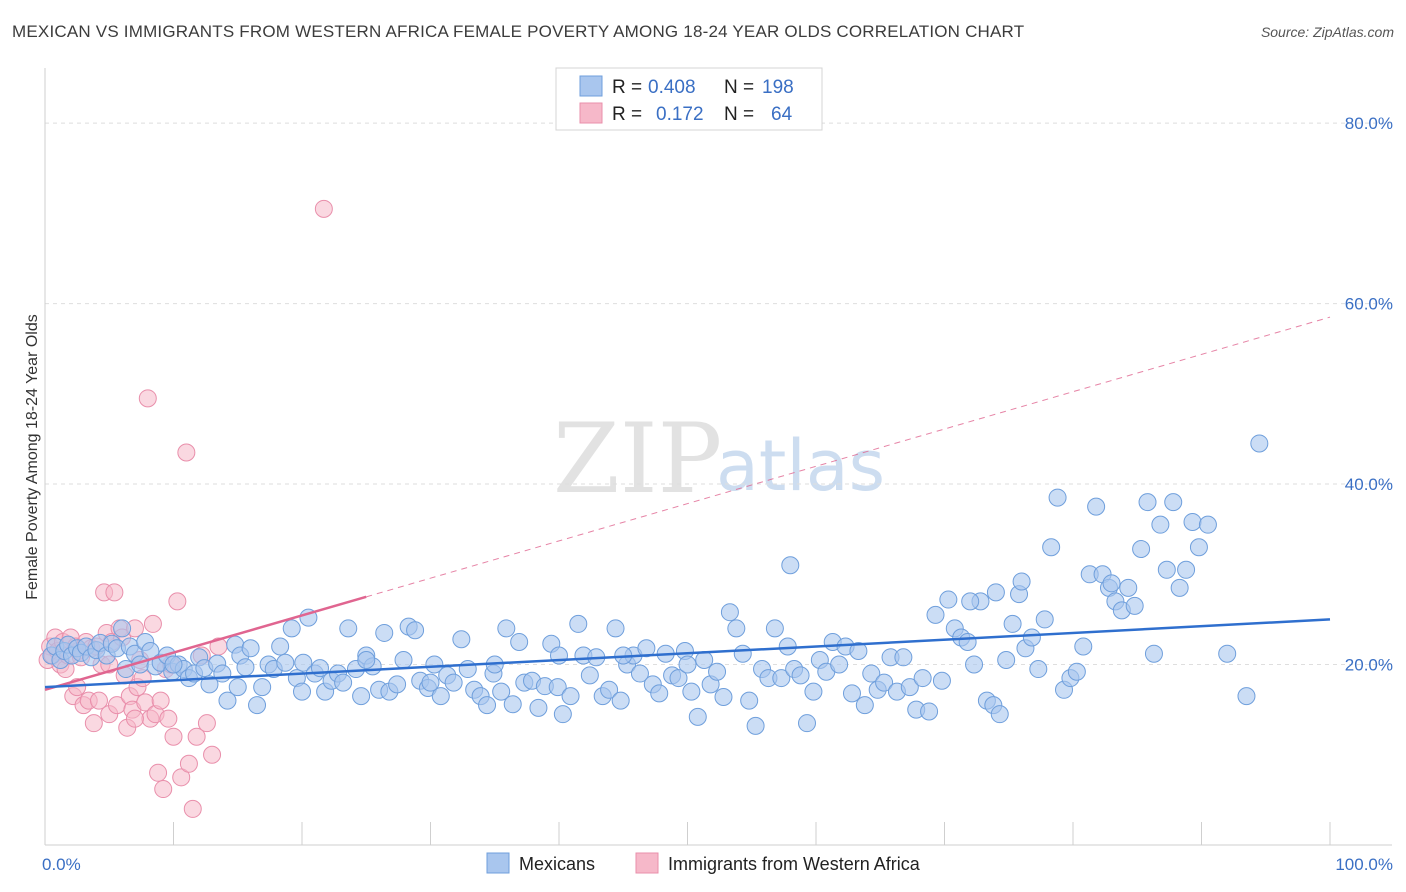 The height and width of the screenshot is (892, 1406). Describe the element at coordinates (498, 863) in the screenshot. I see `legend-swatch-mexicans` at that location.